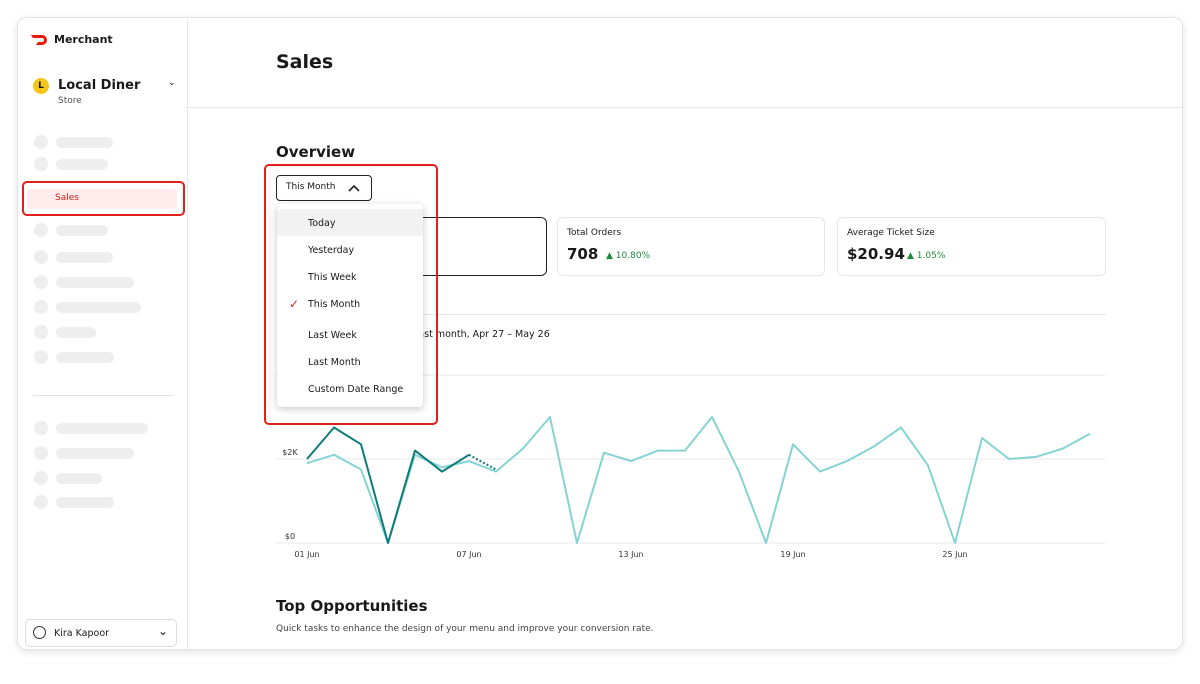 This screenshot has height=684, width=1200. What do you see at coordinates (691, 246) in the screenshot?
I see `metric-card: Total Orders 708 ▲ 10.80%` at bounding box center [691, 246].